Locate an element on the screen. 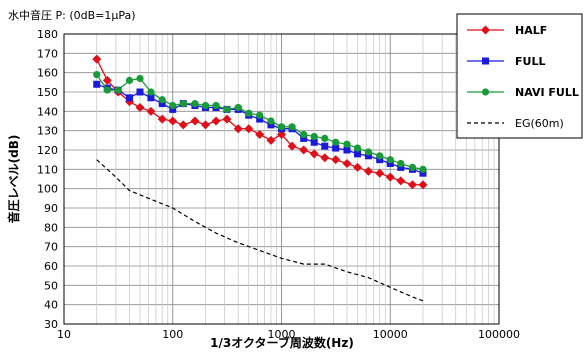  x-axis-title: 1/3オクターブ周波数(Hz) is located at coordinates (282, 342).